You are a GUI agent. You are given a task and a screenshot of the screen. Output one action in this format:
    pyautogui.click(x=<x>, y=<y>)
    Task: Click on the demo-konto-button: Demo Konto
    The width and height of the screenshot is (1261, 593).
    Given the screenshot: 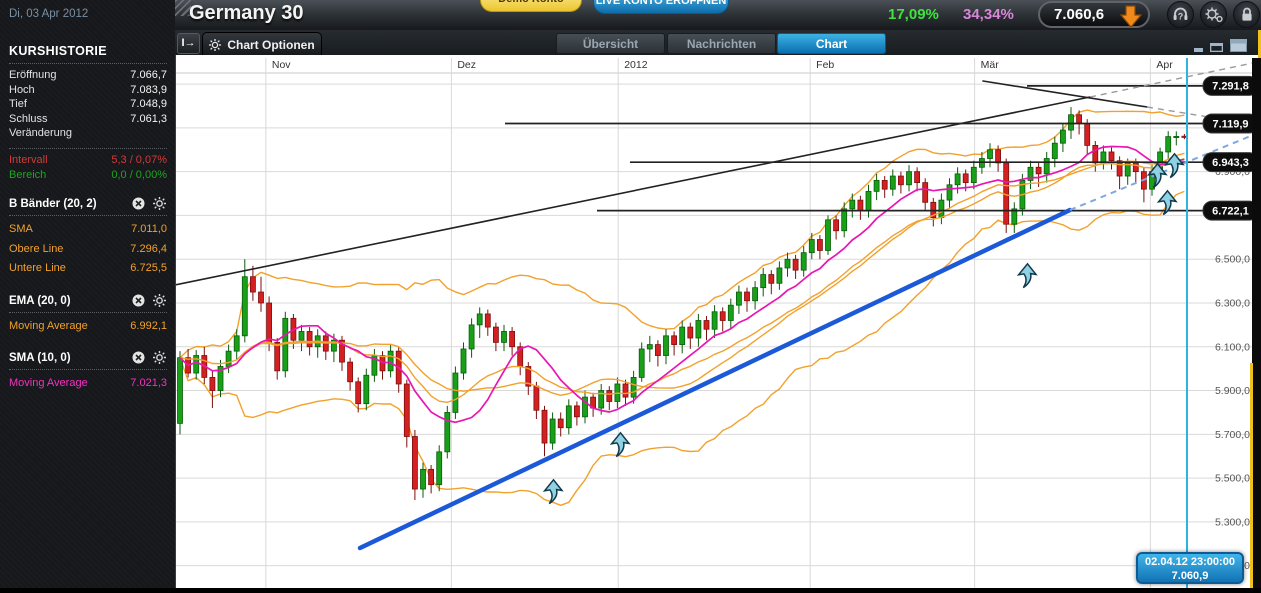 What is the action you would take?
    pyautogui.click(x=531, y=6)
    